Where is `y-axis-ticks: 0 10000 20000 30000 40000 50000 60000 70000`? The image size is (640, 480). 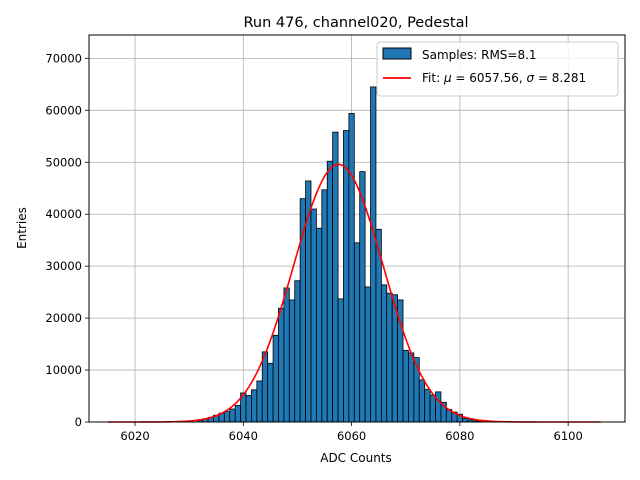
y-axis-ticks: 0 10000 20000 30000 40000 50000 60000 70000 is located at coordinates (67, 240).